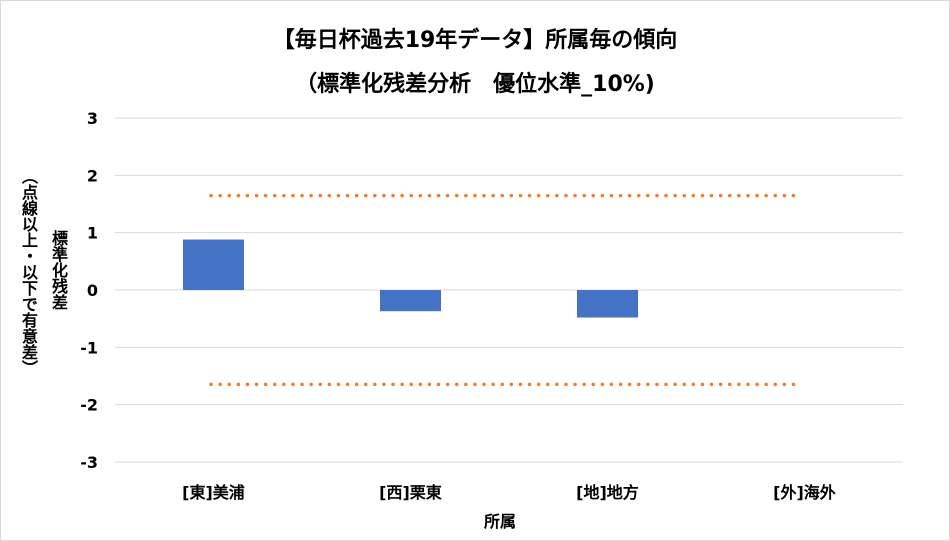  I want to click on y-tick-label: 0, so click(92, 290).